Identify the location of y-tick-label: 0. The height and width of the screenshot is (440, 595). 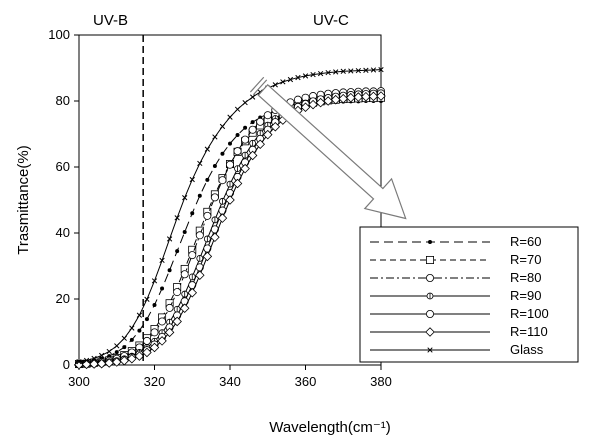
(66, 364).